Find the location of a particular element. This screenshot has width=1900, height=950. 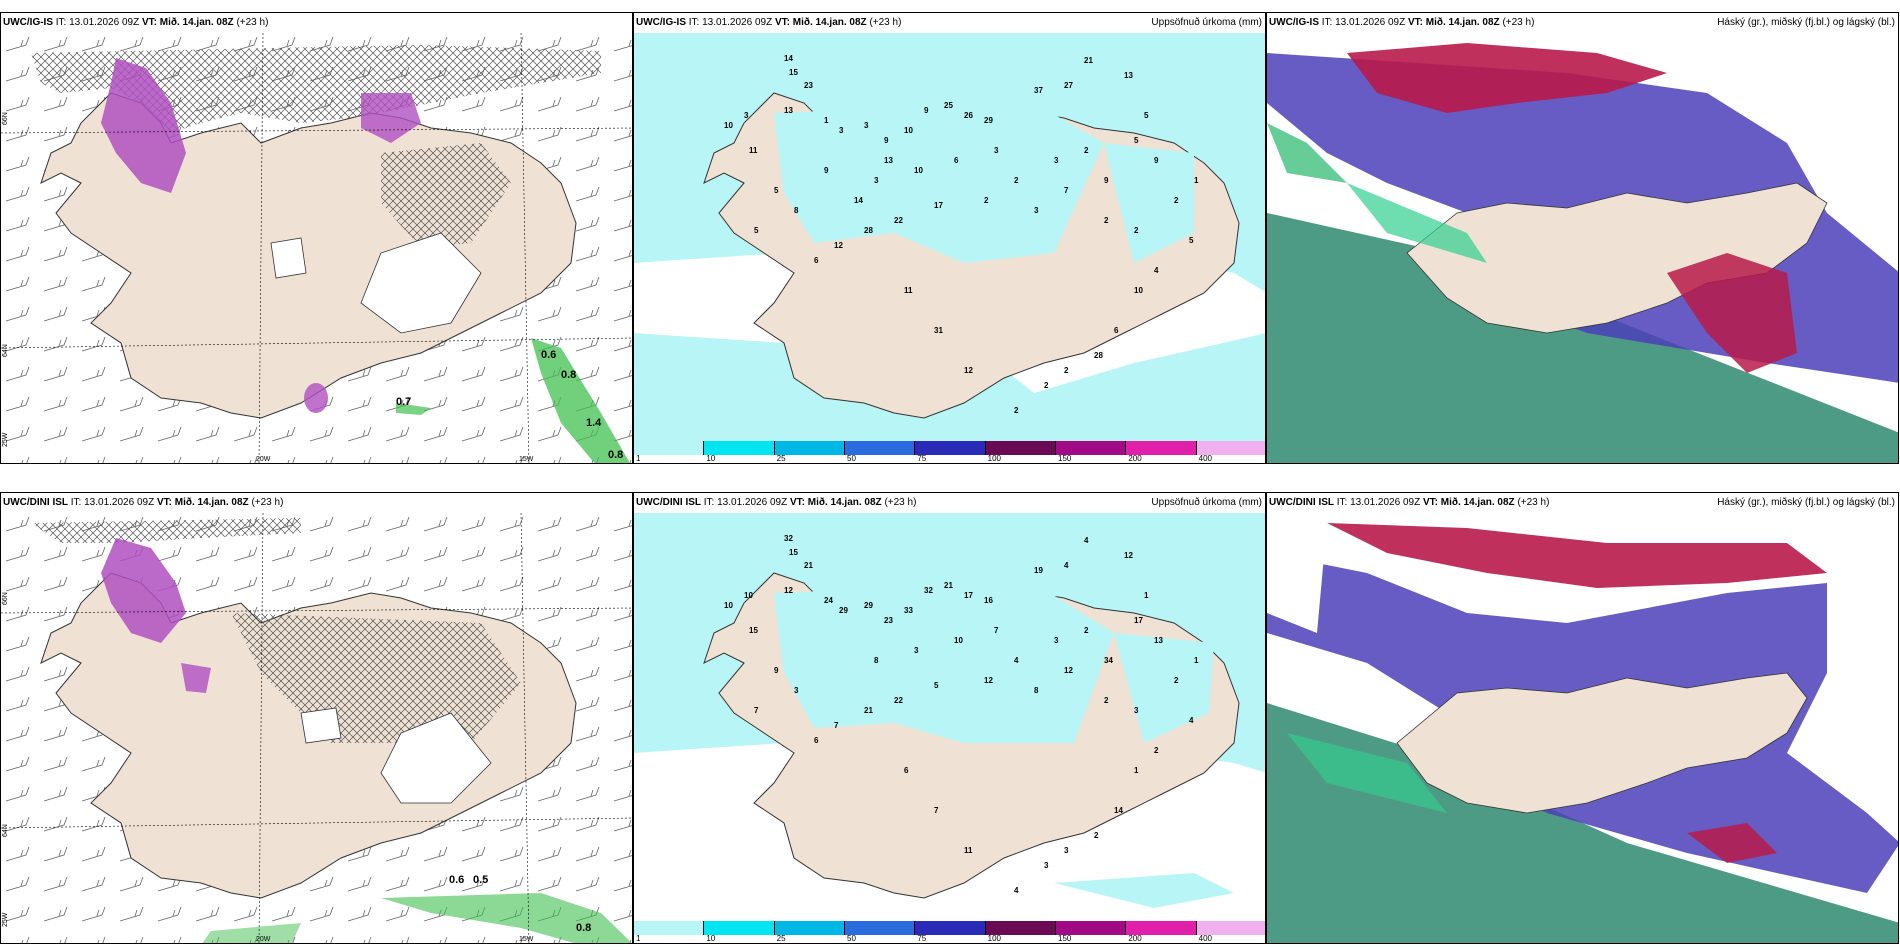

land-precip is located at coordinates (939, 183).